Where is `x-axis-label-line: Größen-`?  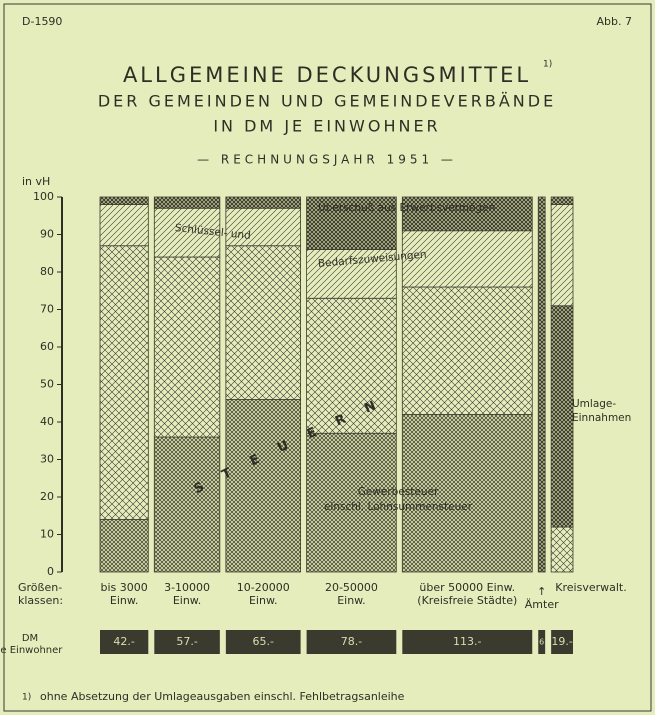
x-axis-label-line: Größen- is located at coordinates (40, 587).